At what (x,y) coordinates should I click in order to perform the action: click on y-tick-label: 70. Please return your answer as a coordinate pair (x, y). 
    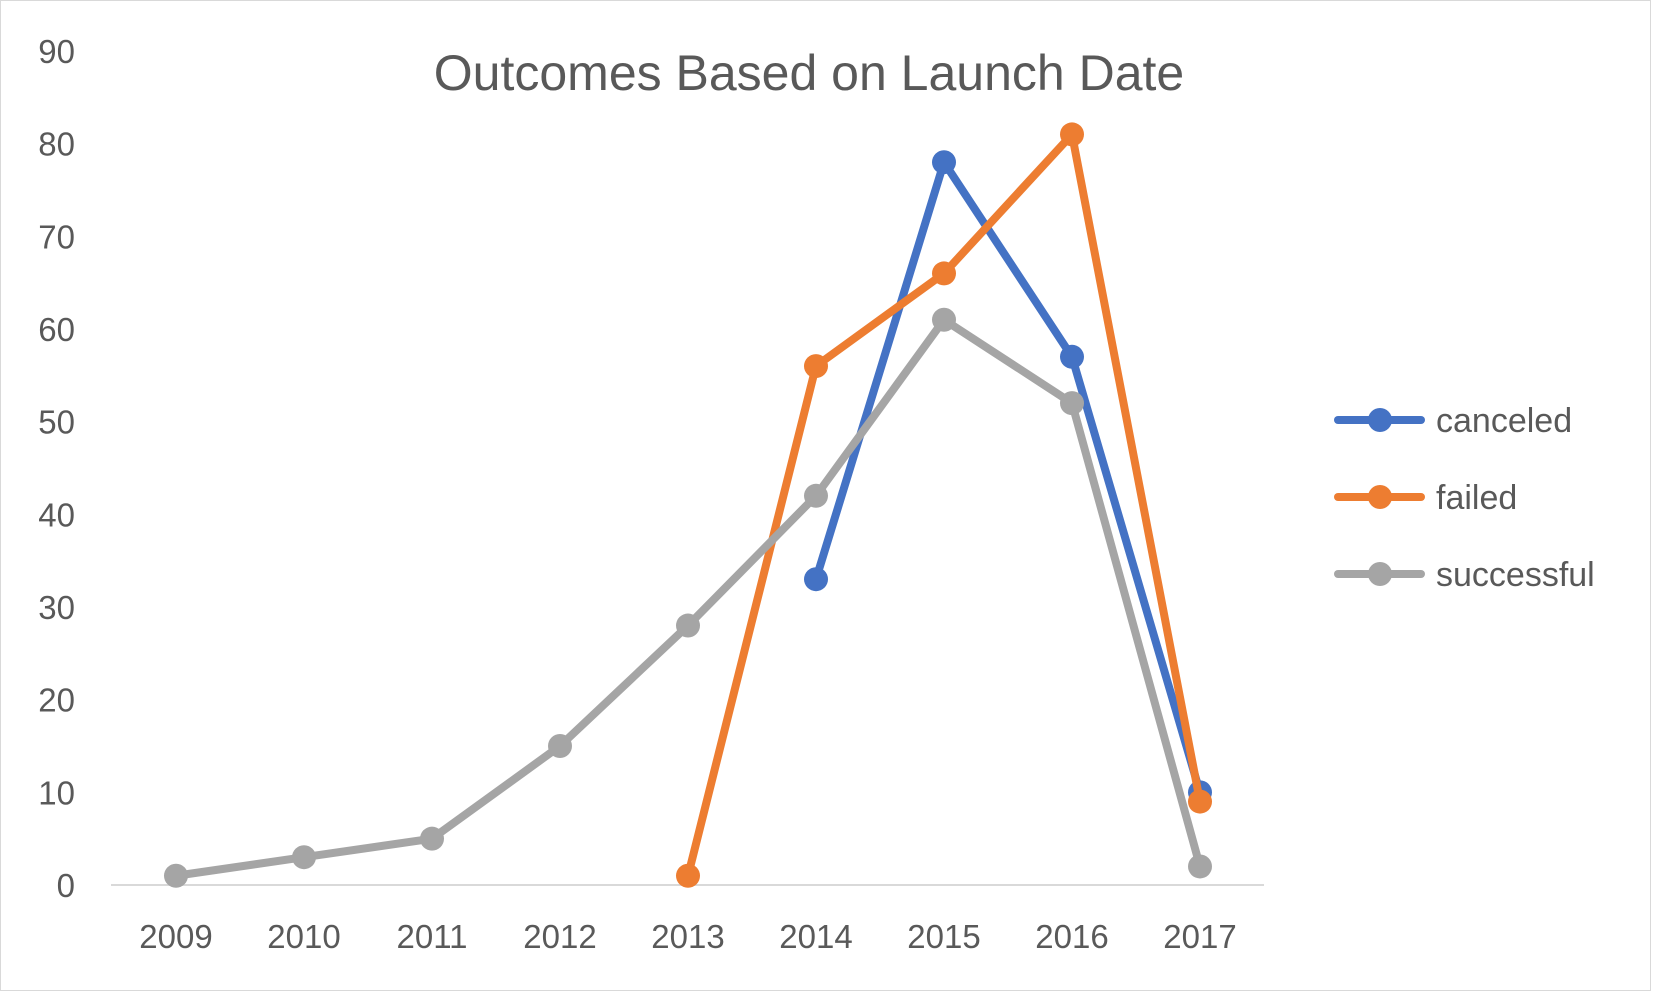
    Looking at the image, I should click on (56, 236).